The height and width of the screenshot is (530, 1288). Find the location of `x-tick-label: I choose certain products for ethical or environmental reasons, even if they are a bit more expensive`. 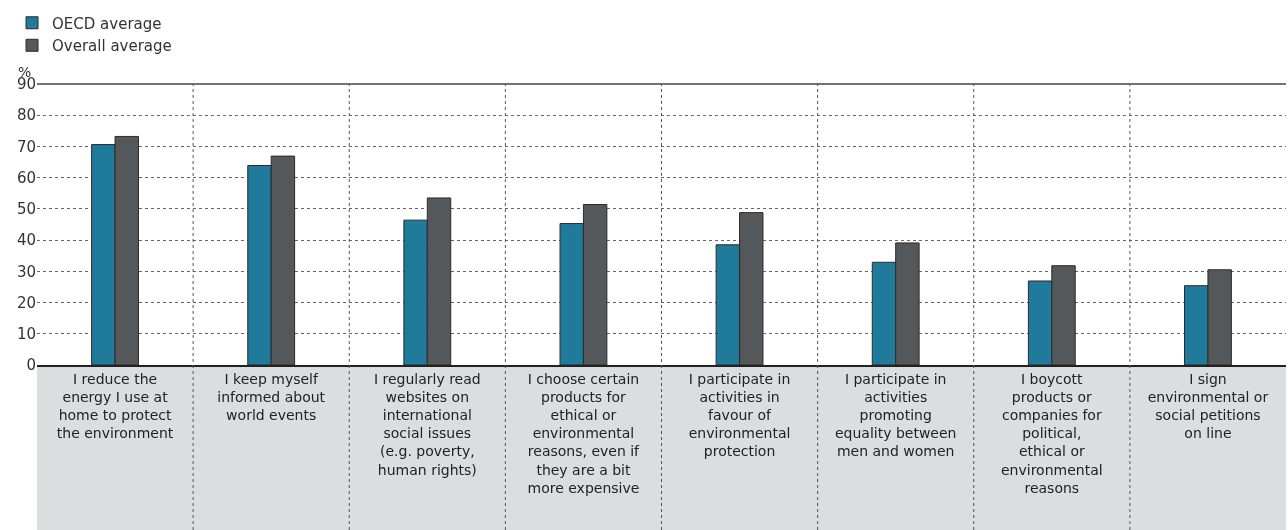

x-tick-label: I choose certain products for ethical or environmental reasons, even if they are a bit more expensive is located at coordinates (584, 433).